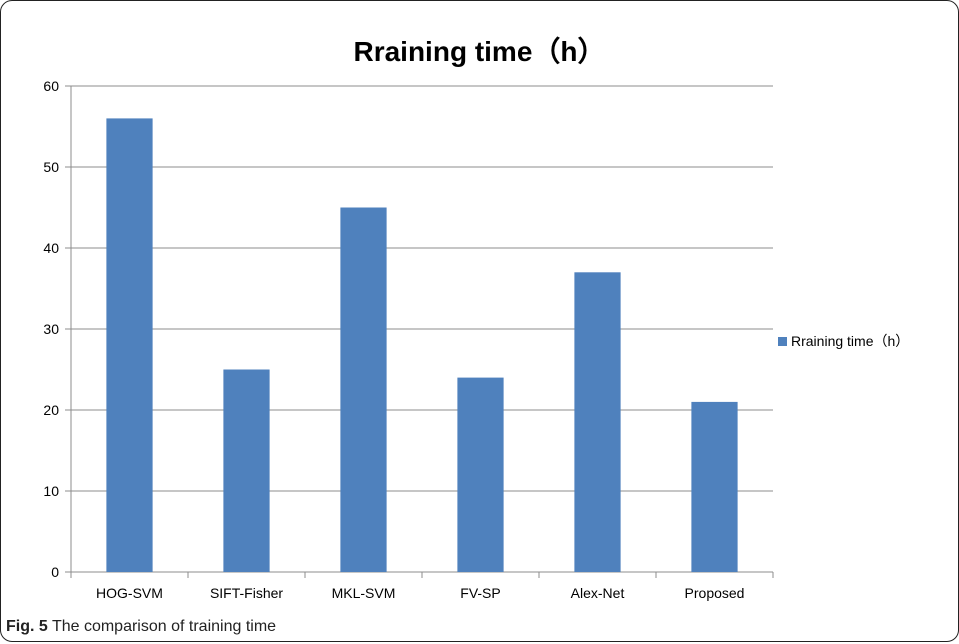 The width and height of the screenshot is (959, 644). Describe the element at coordinates (51, 329) in the screenshot. I see `y-tick-label: 30` at that location.